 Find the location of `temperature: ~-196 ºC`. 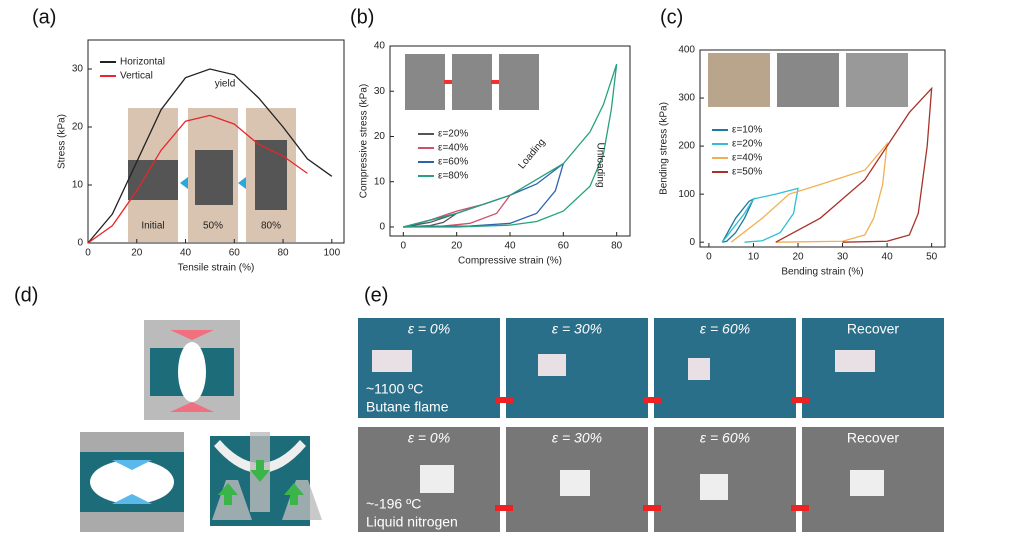

temperature: ~-196 ºC is located at coordinates (393, 504).